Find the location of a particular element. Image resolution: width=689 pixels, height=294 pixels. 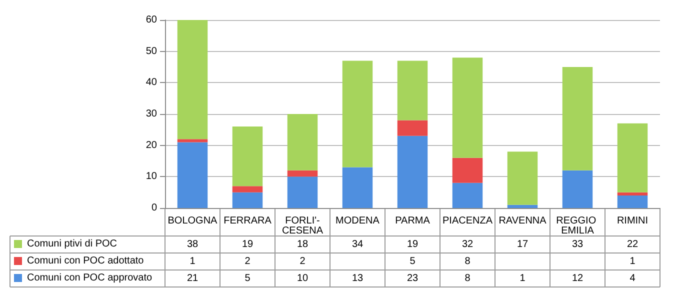

data-label: 33 is located at coordinates (578, 244).